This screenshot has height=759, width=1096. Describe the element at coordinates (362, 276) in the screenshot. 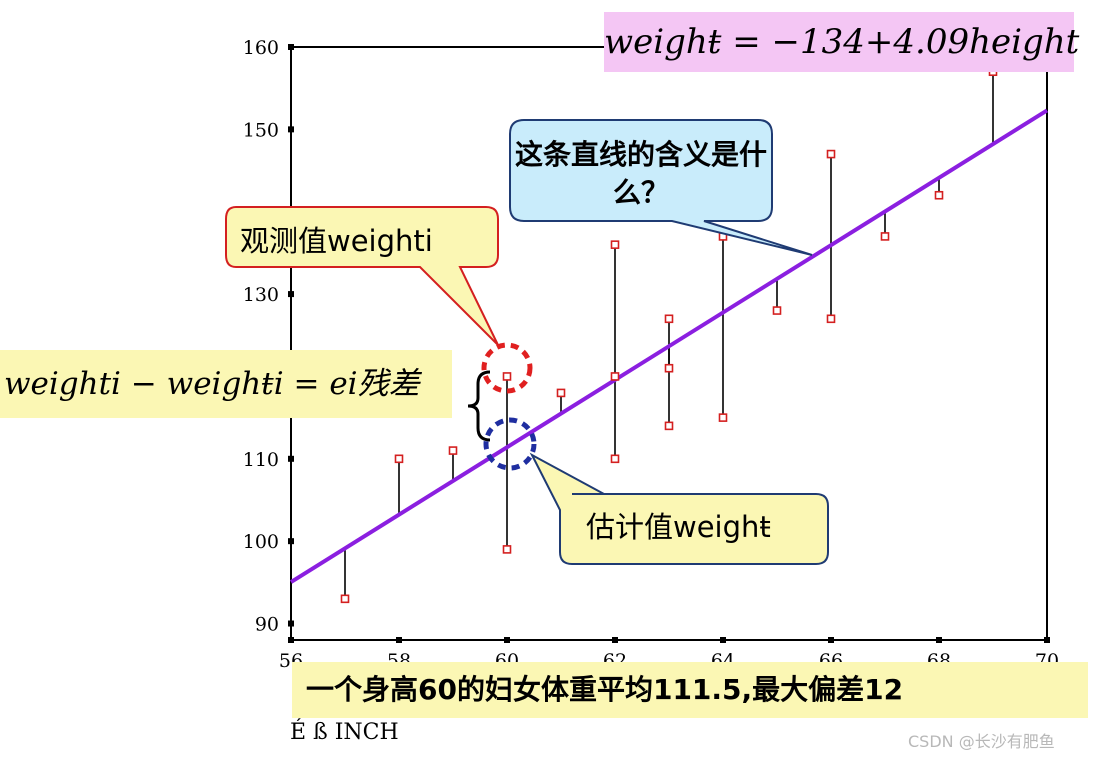

I see `observed-callout-bubble` at that location.